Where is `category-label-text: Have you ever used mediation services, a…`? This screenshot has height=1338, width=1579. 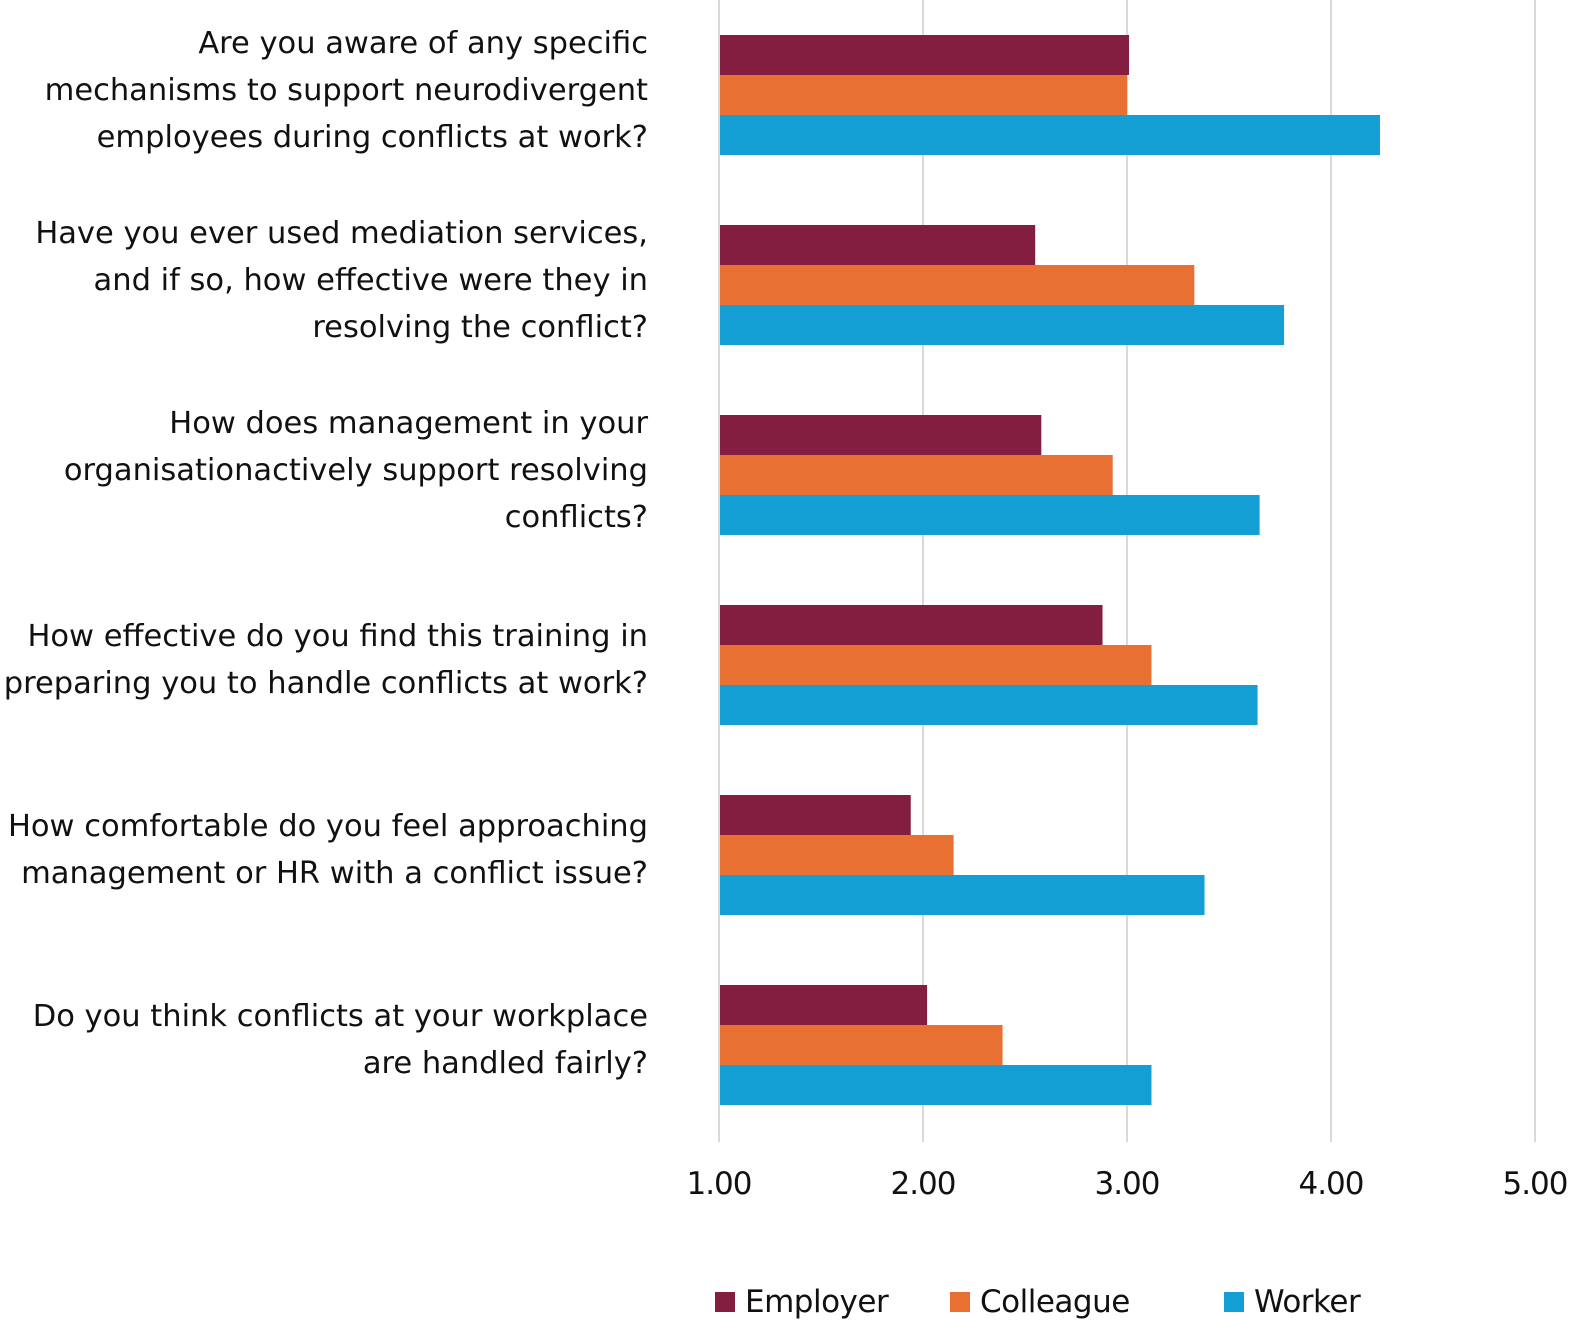 category-label-text: Have you ever used mediation services, a… is located at coordinates (341, 280).